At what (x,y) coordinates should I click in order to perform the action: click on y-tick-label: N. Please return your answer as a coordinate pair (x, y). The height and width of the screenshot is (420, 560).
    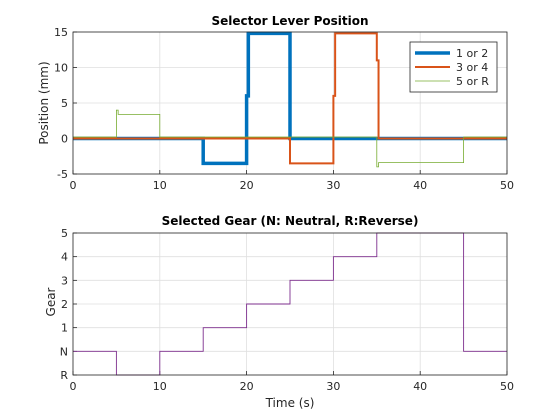
    Looking at the image, I should click on (64, 351).